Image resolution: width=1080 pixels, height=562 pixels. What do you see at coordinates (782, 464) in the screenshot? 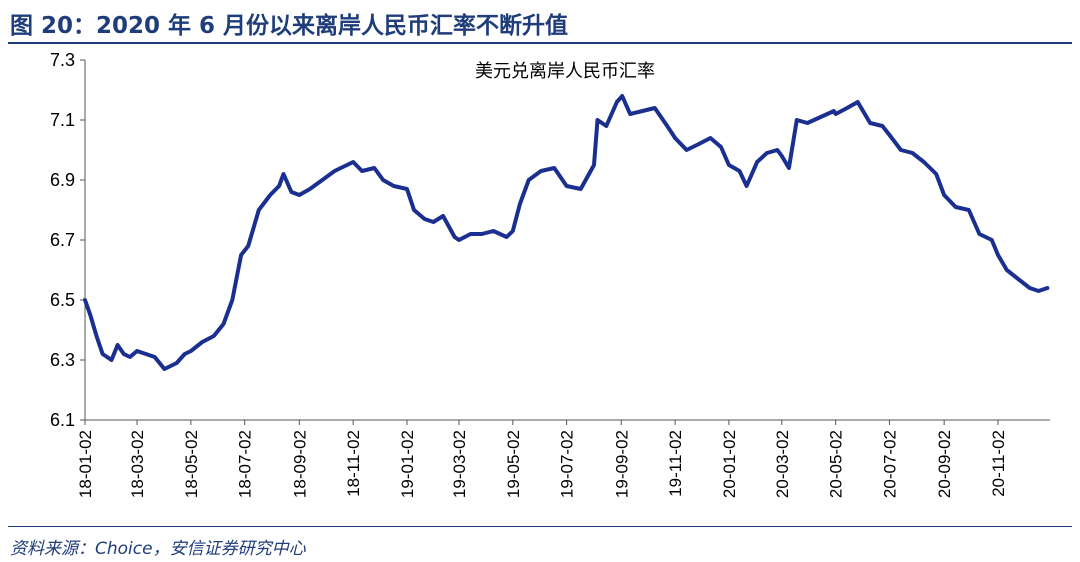
I see `x-tick-label: 20-03-02` at bounding box center [782, 464].